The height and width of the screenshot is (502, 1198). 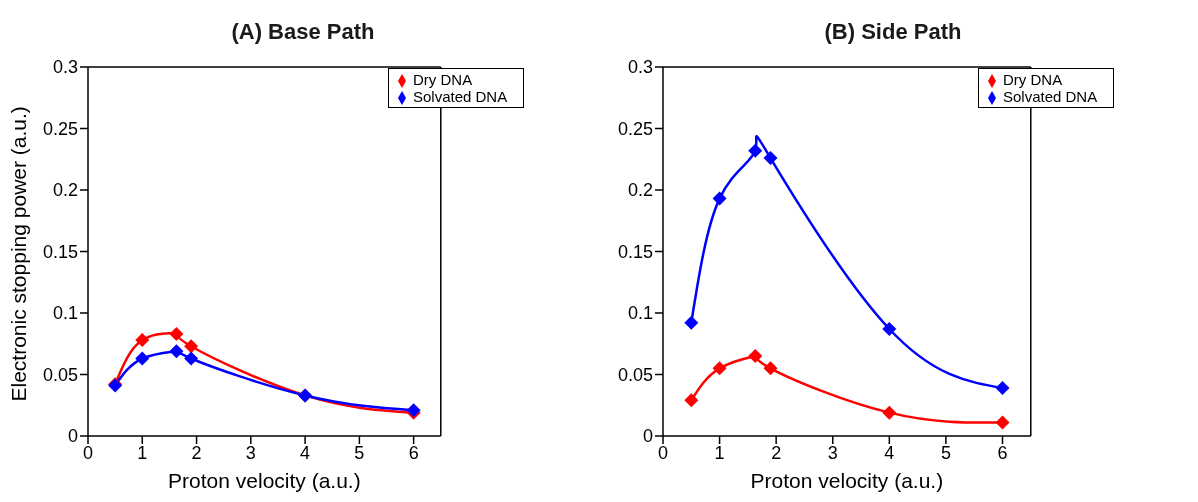 I want to click on y-axis-title: Electronic stopping power (a.u.), so click(x=19, y=254).